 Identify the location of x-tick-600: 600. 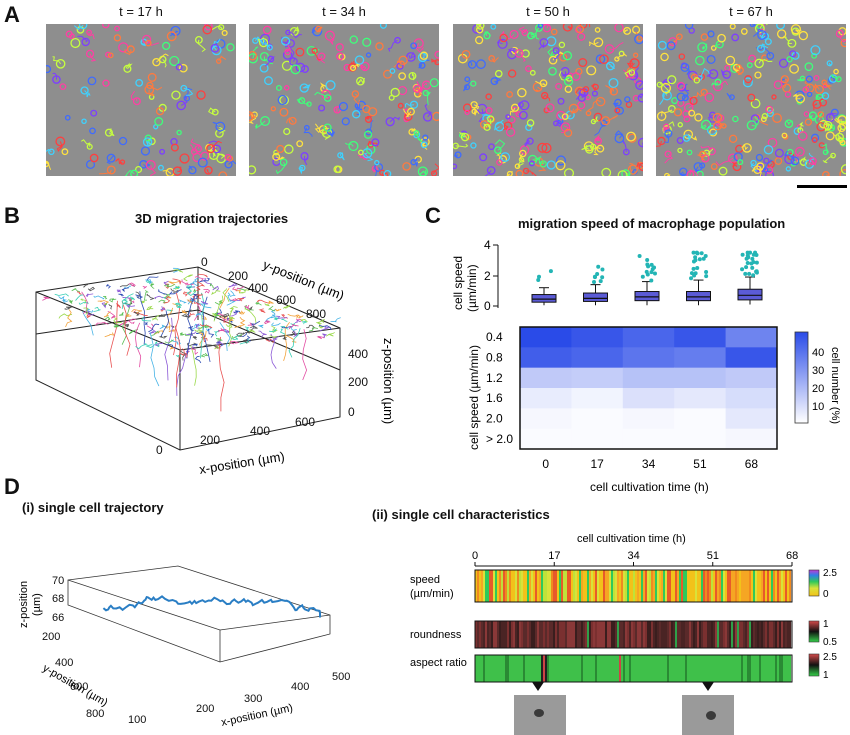
(305, 422).